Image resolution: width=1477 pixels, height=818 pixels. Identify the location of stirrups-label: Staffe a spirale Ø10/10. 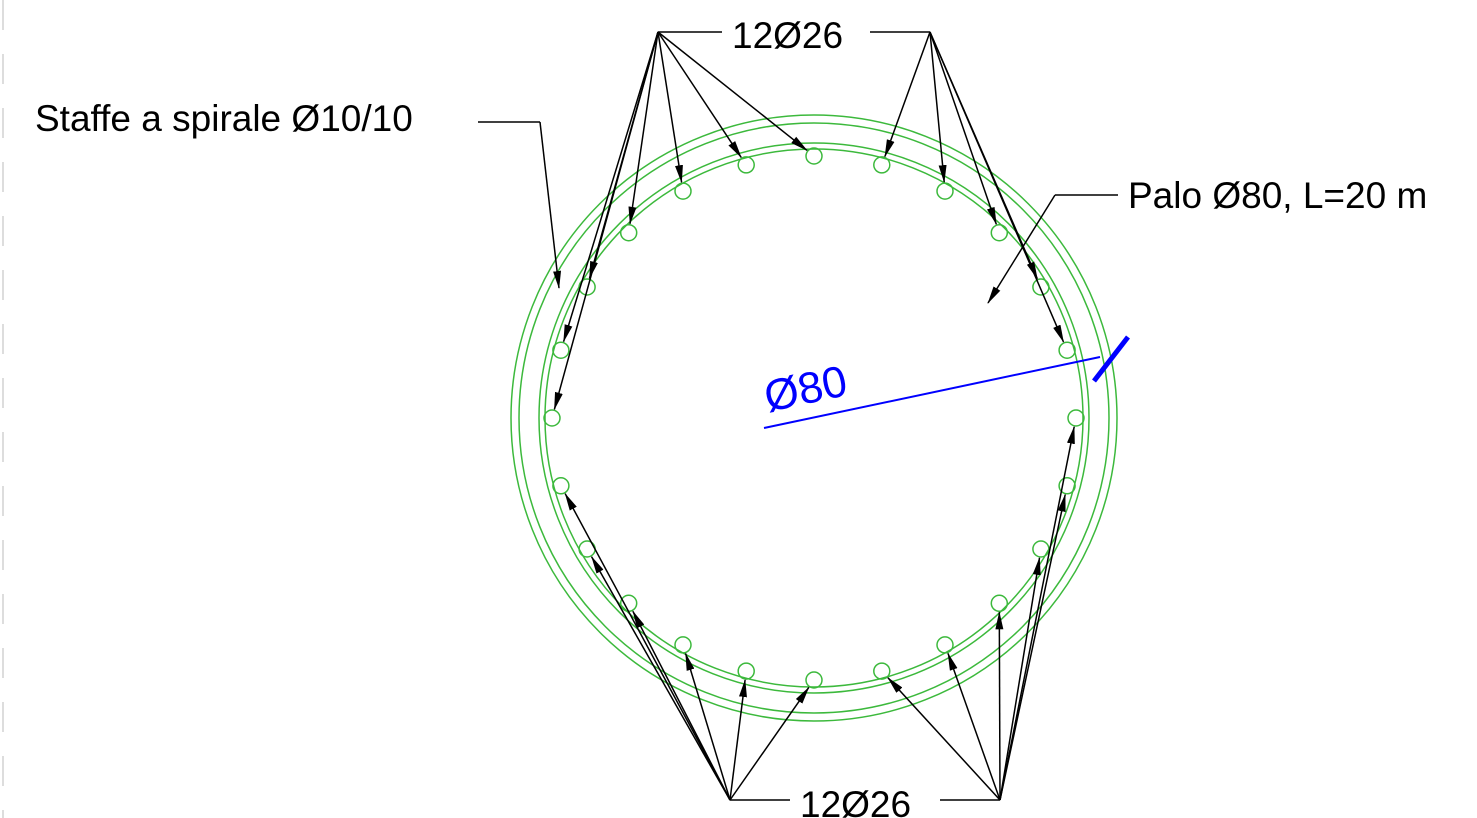
(224, 118).